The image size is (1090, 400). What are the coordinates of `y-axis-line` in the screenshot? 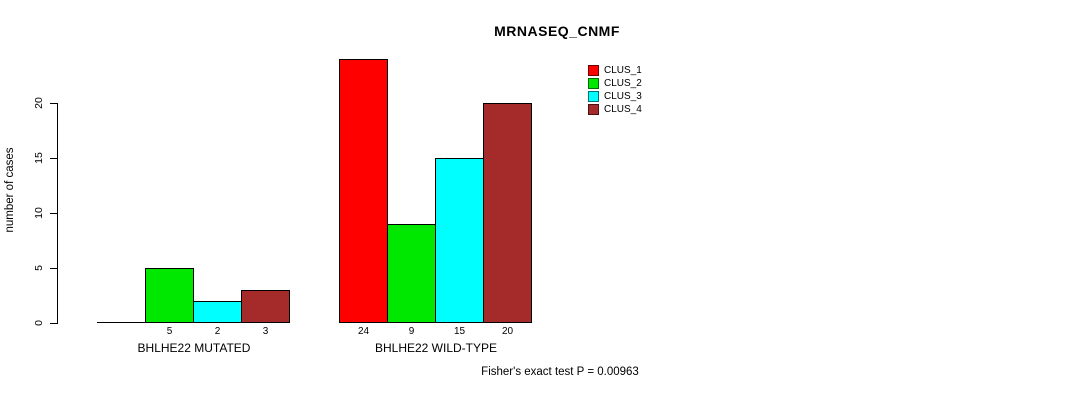 It's located at (57, 213).